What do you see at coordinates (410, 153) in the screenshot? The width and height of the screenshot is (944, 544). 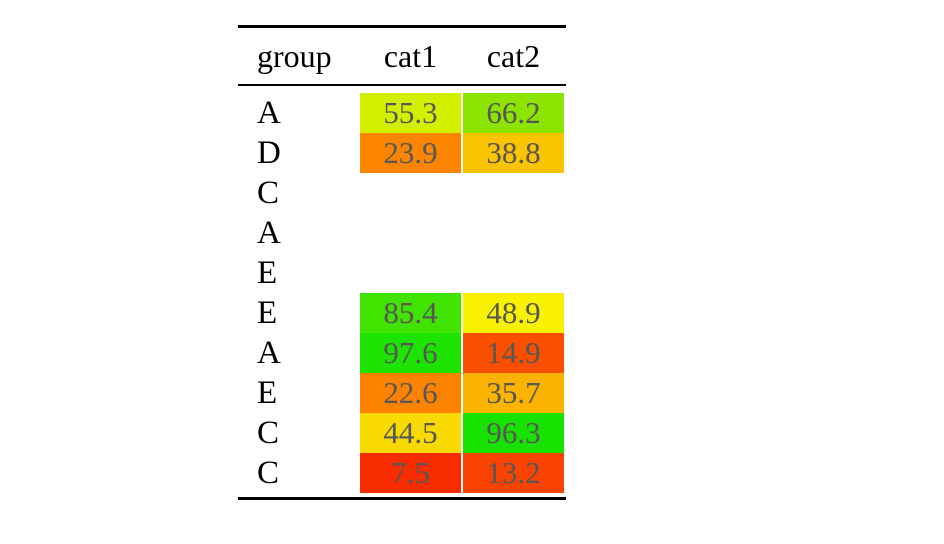 I see `cat1-cell: 23.9` at bounding box center [410, 153].